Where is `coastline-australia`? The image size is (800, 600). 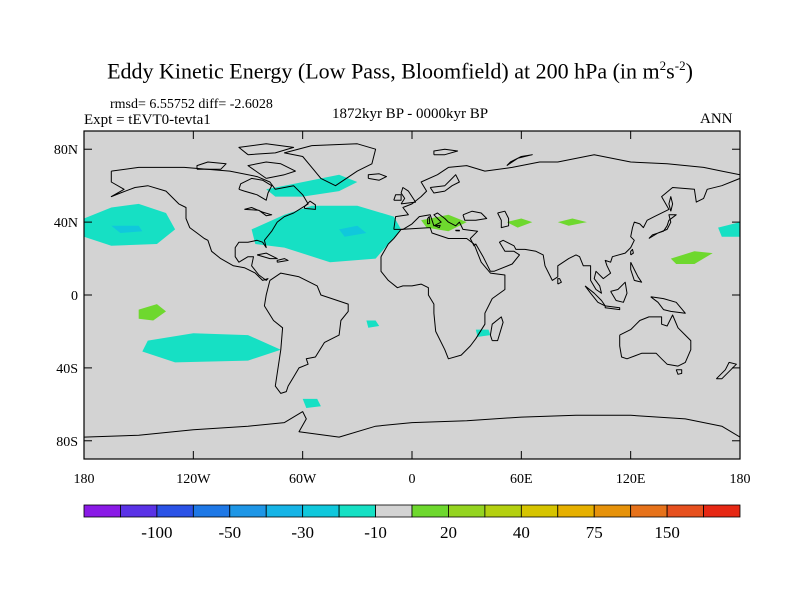 coastline-australia is located at coordinates (655, 340).